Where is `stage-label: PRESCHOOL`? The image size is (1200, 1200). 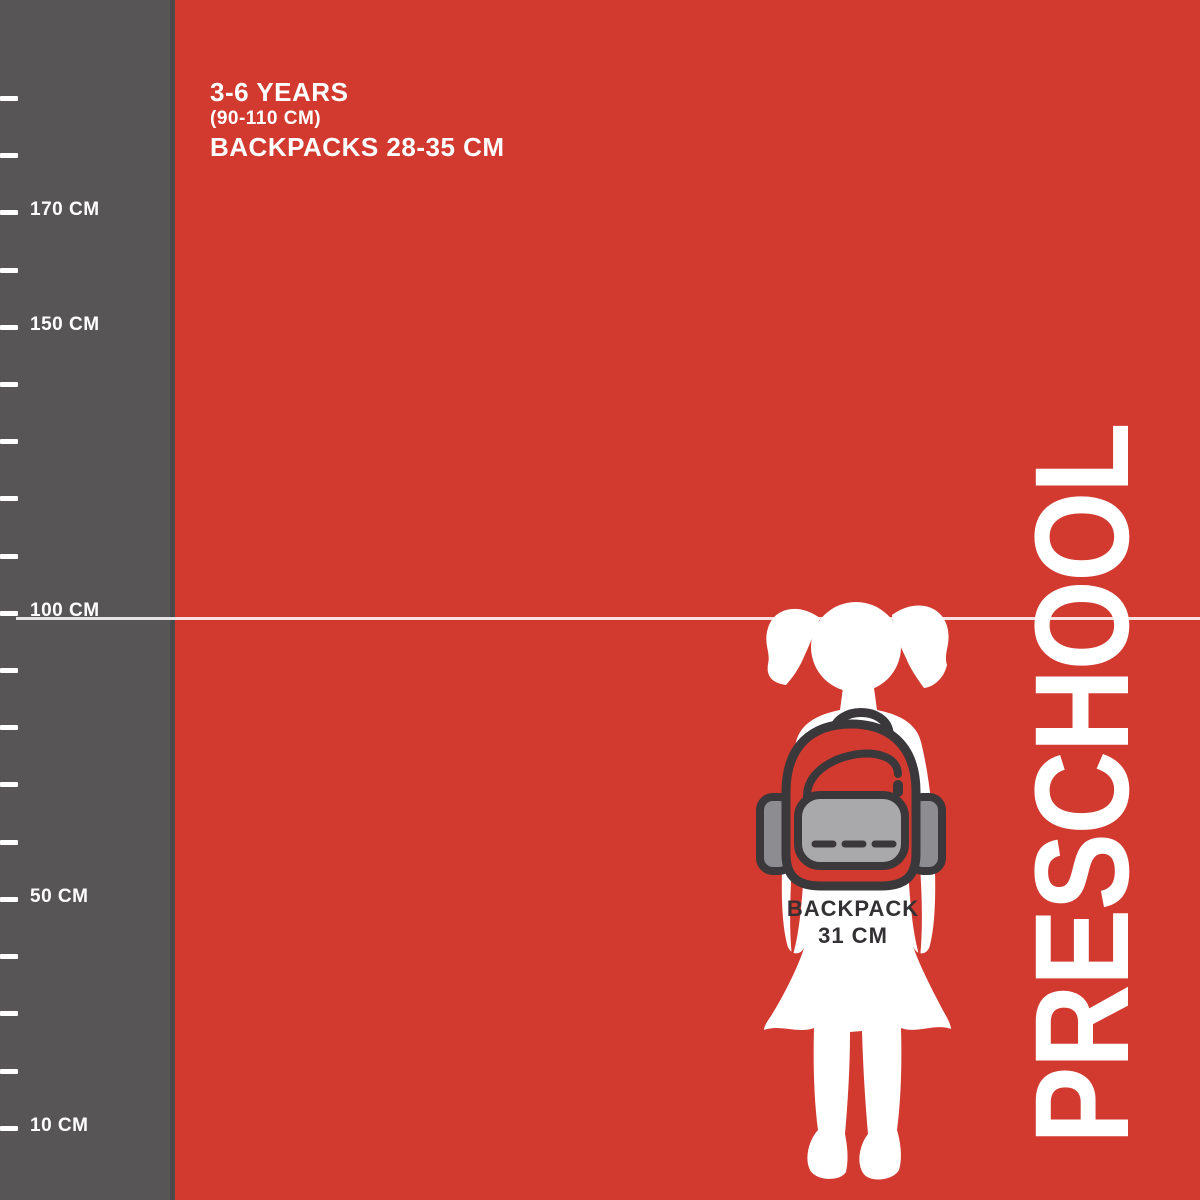 stage-label: PRESCHOOL is located at coordinates (1082, 784).